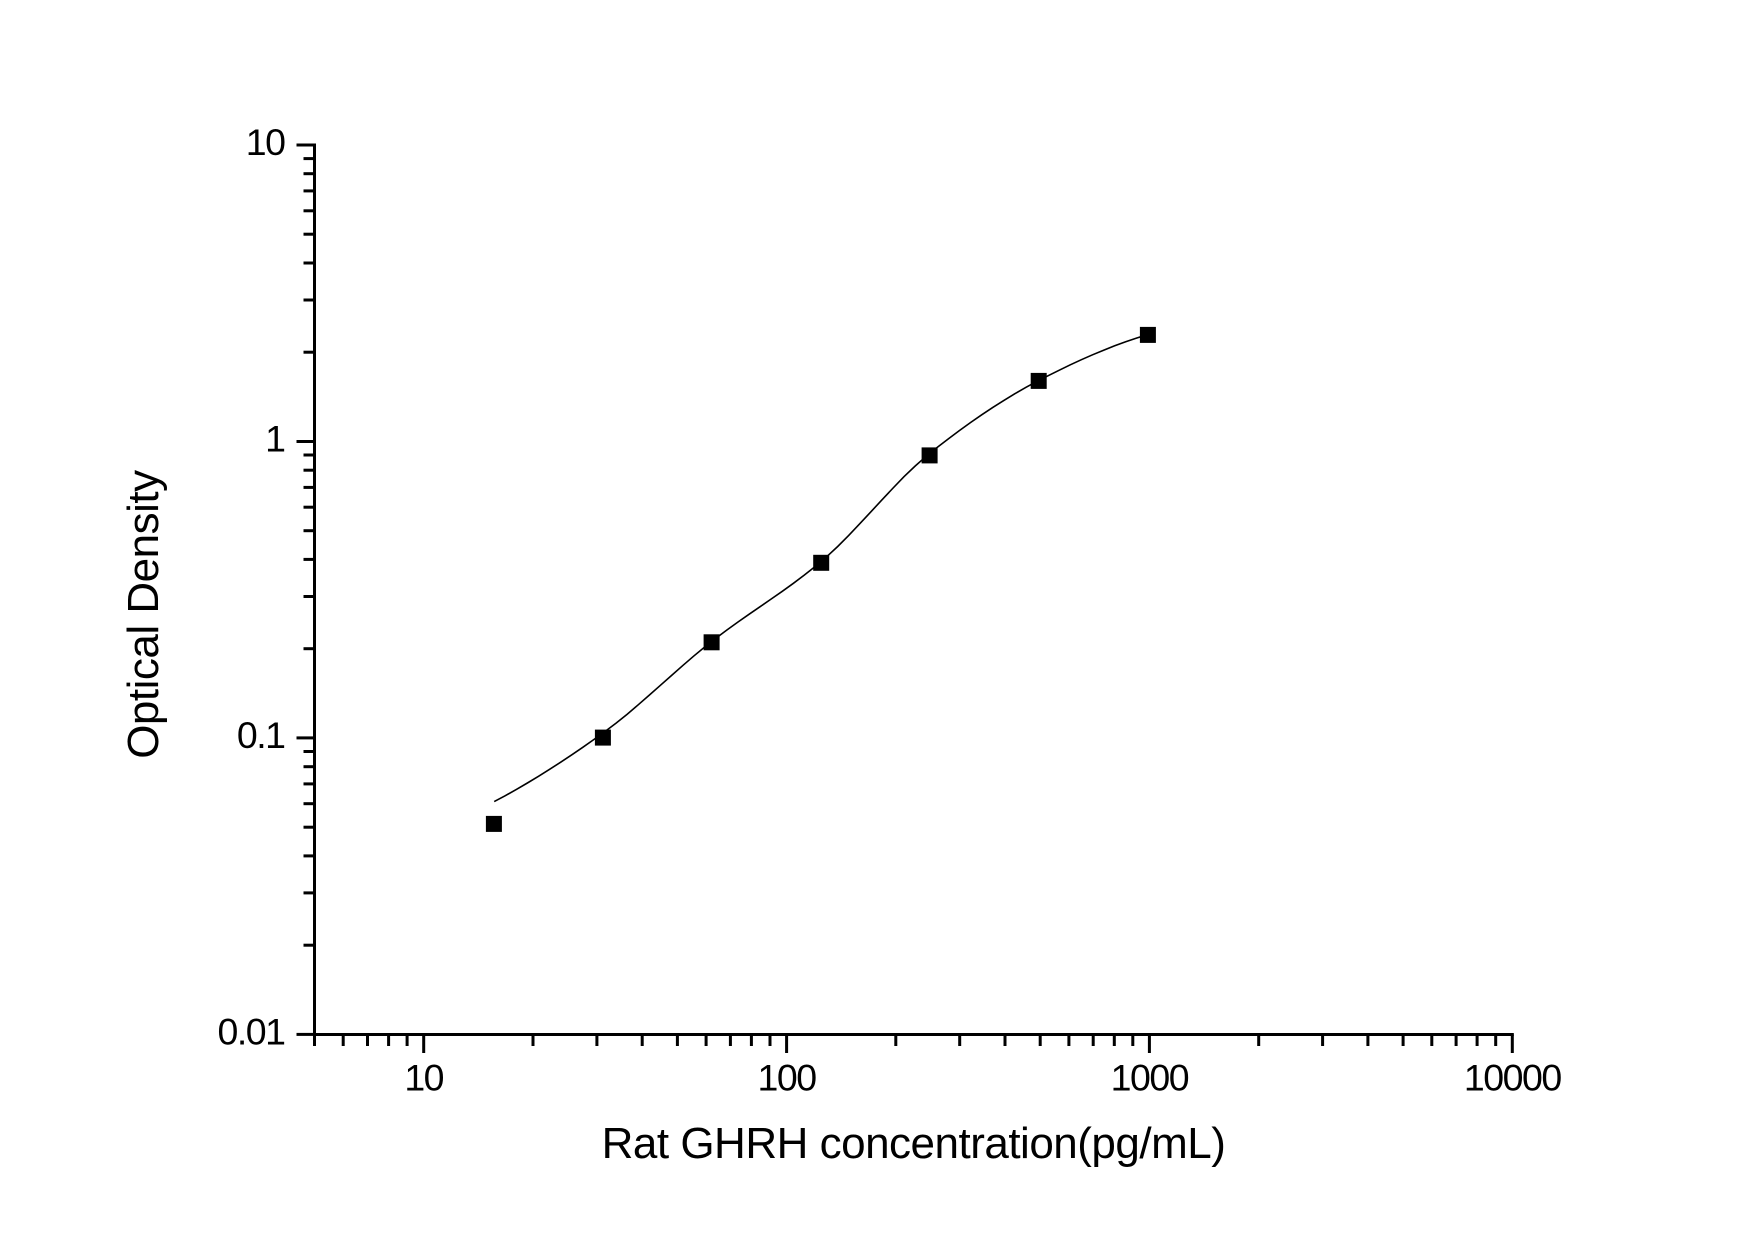  I want to click on svg-text: Rat GHRH concentration(pg/mL), so click(914, 1143).